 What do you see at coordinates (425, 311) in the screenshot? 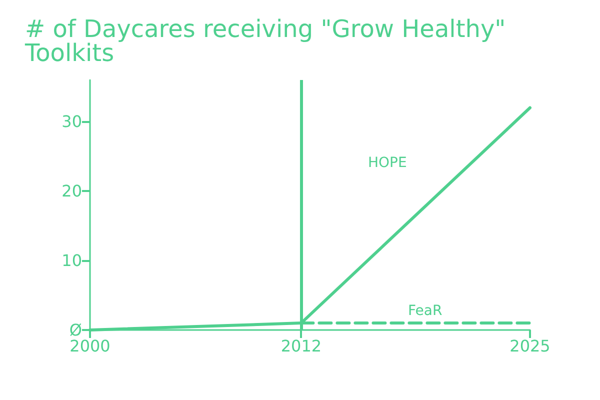
I see `series-label: FeaR` at bounding box center [425, 311].